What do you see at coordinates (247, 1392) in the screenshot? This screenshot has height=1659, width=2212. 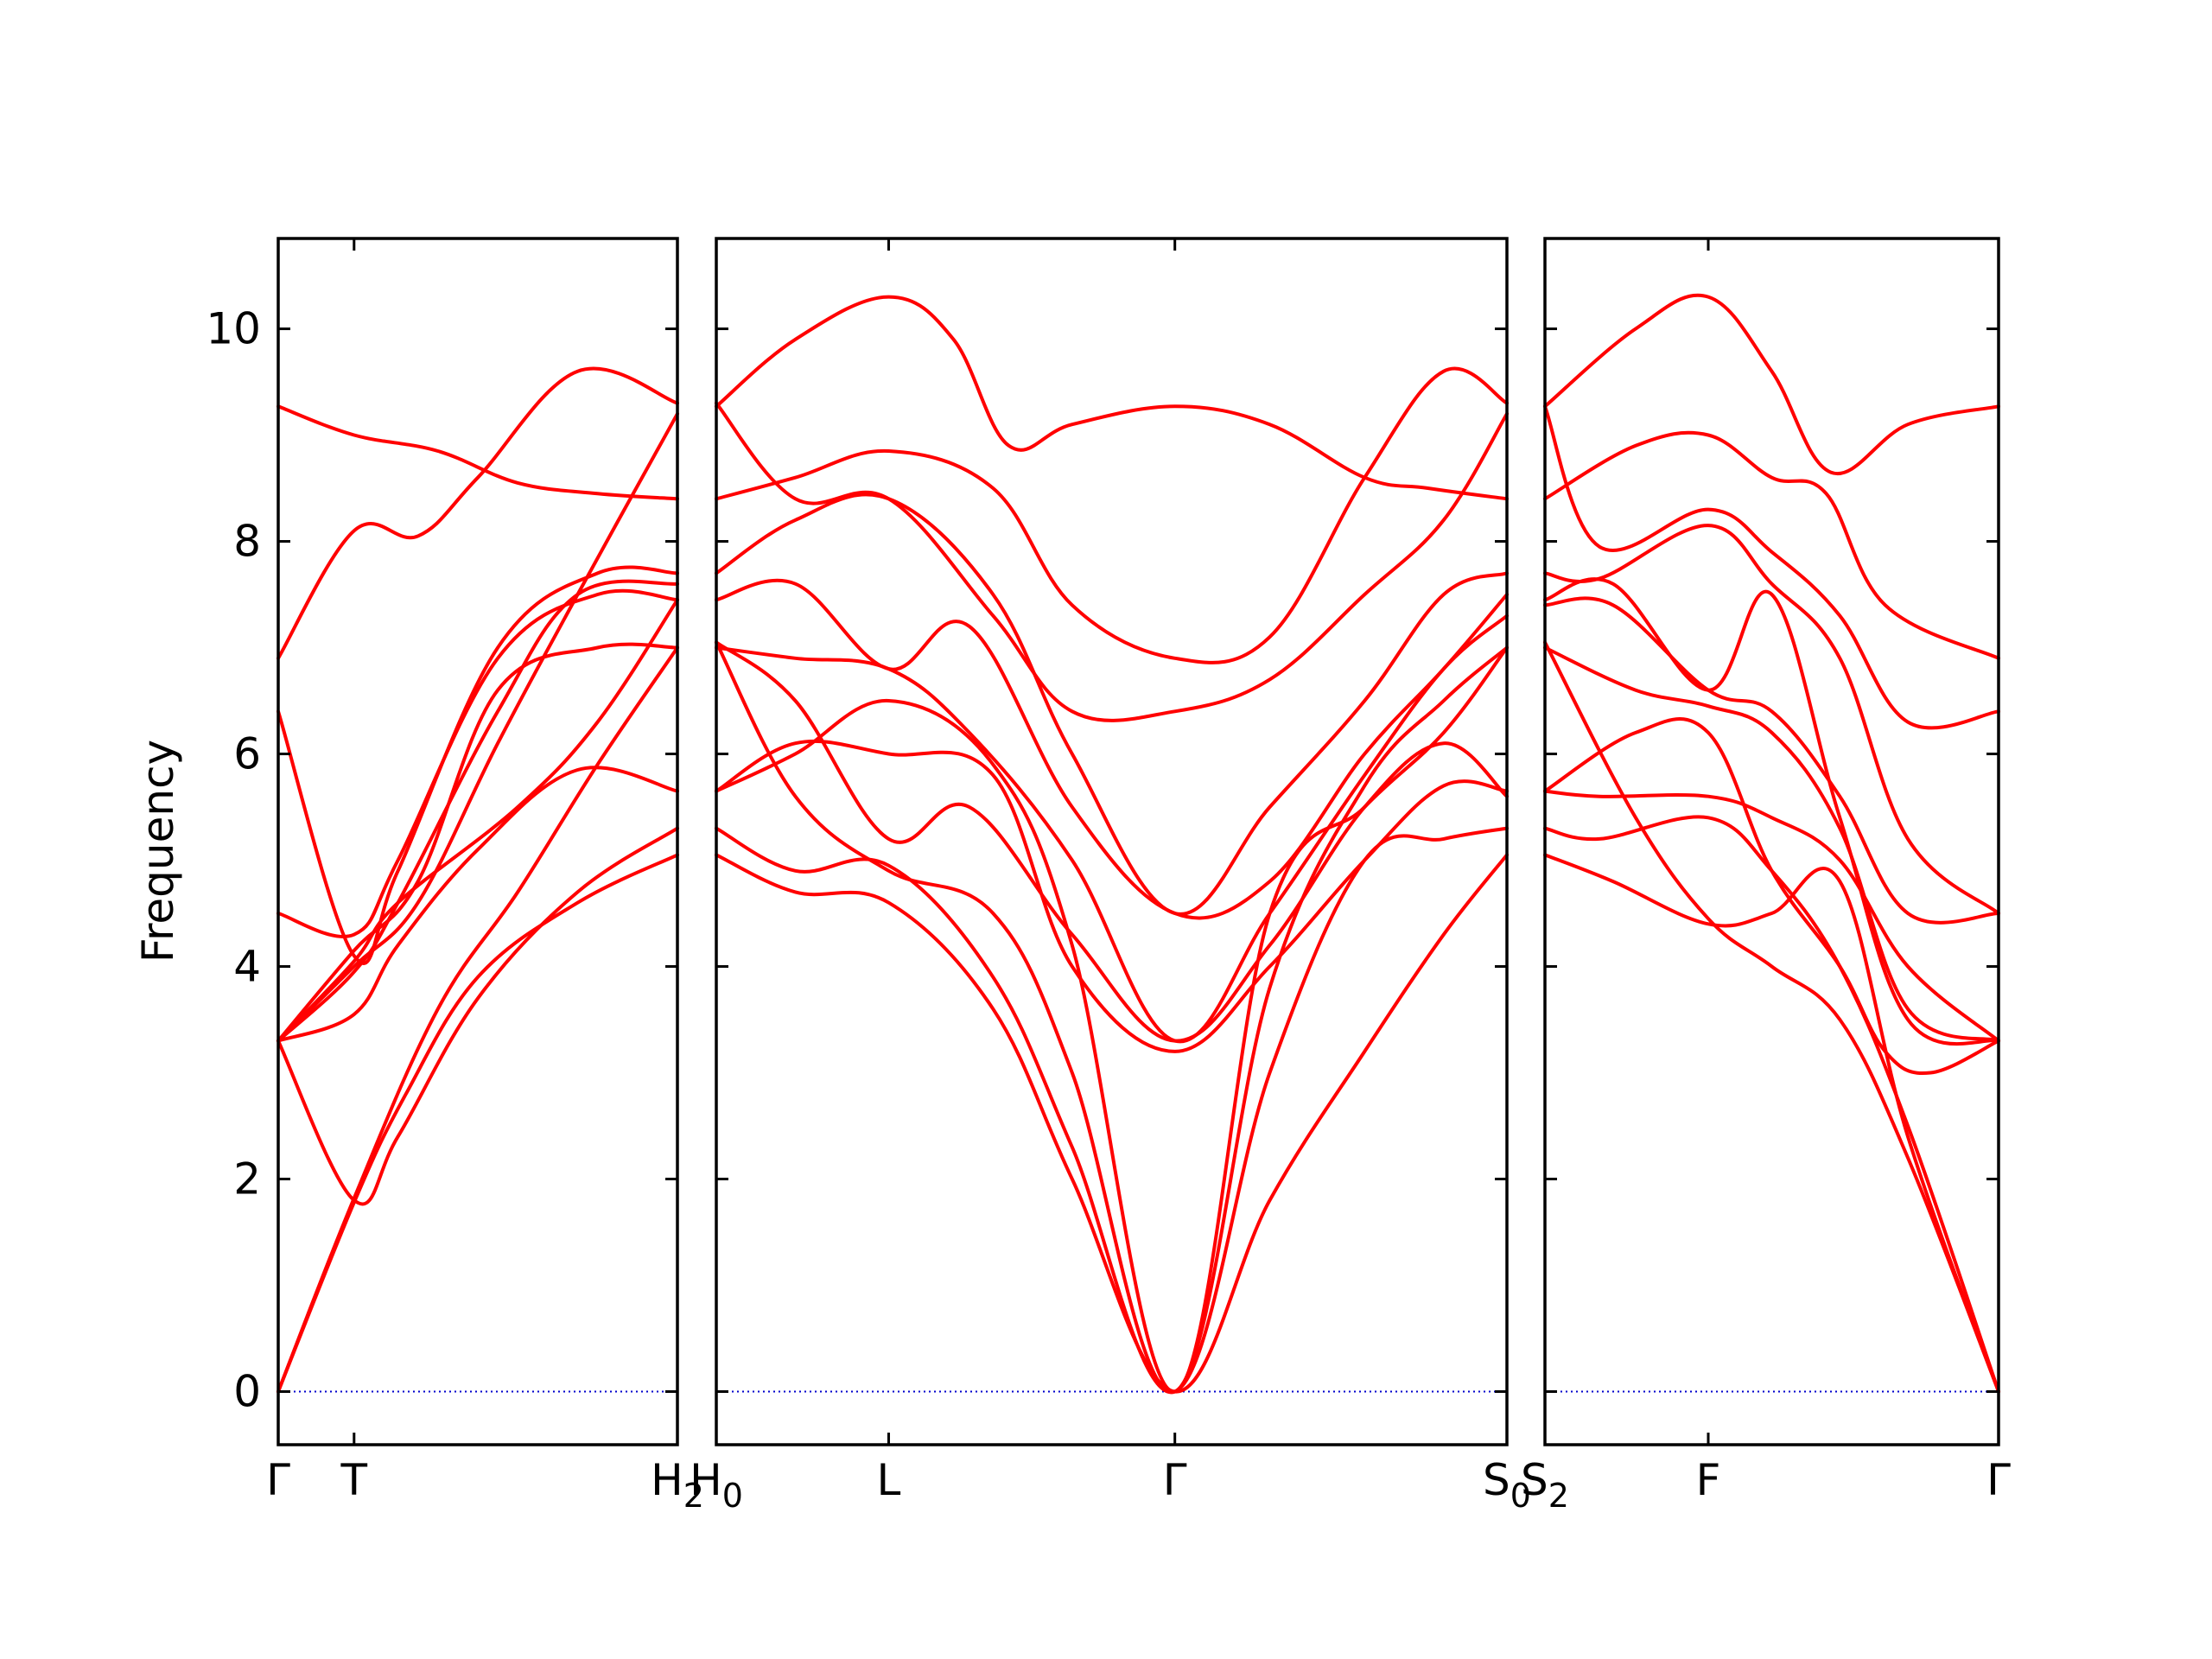 I see `y-tick-label: 0` at bounding box center [247, 1392].